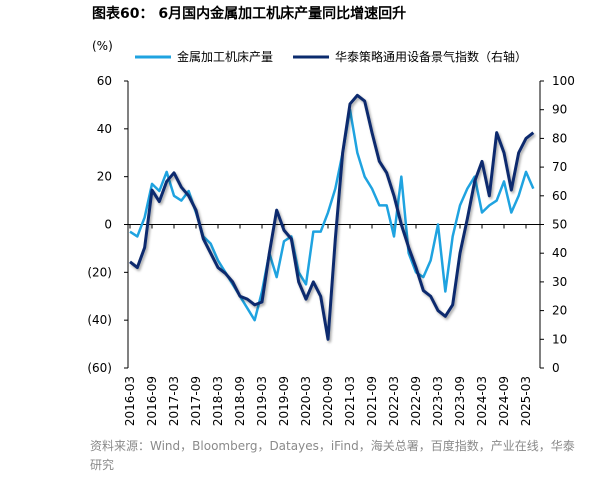  I want to click on y2-tick-label: 60, so click(559, 196).